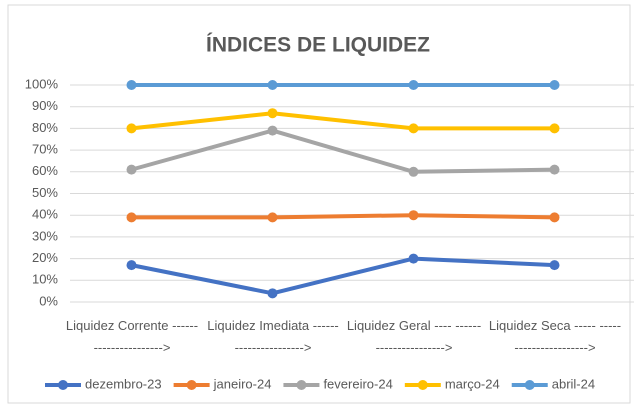 This screenshot has height=407, width=636. What do you see at coordinates (45, 279) in the screenshot?
I see `y-tick-label: 10%` at bounding box center [45, 279].